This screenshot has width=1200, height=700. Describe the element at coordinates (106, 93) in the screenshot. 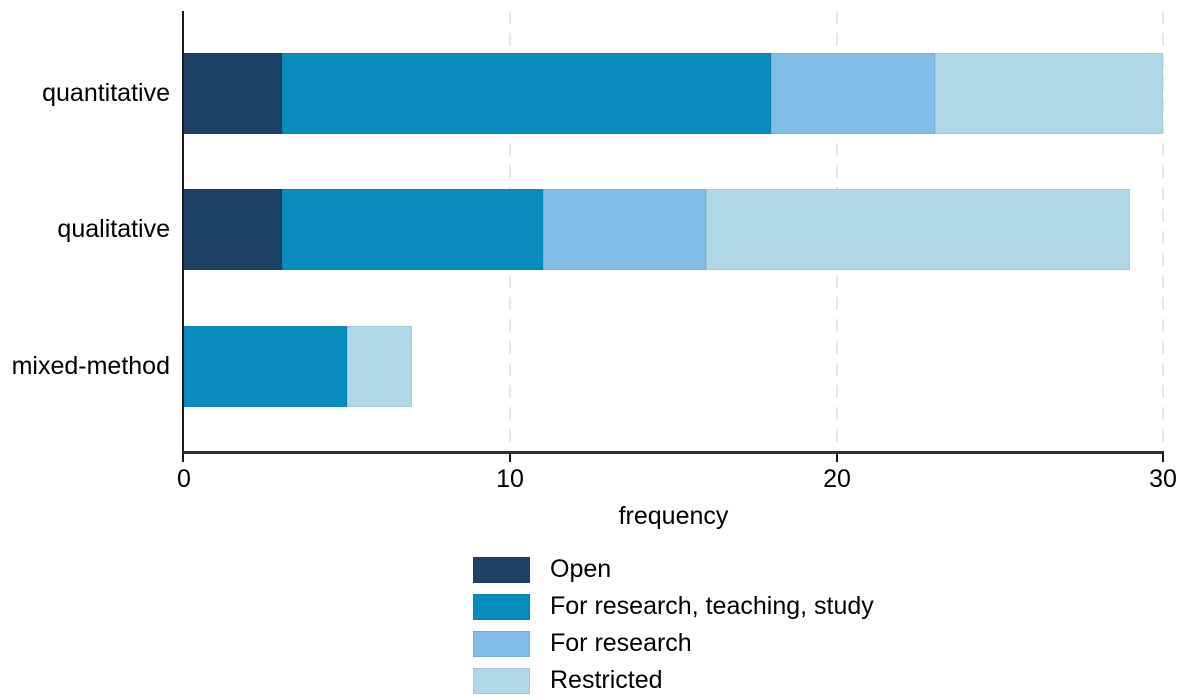

I see `category-label-quantitative: quantitative` at that location.